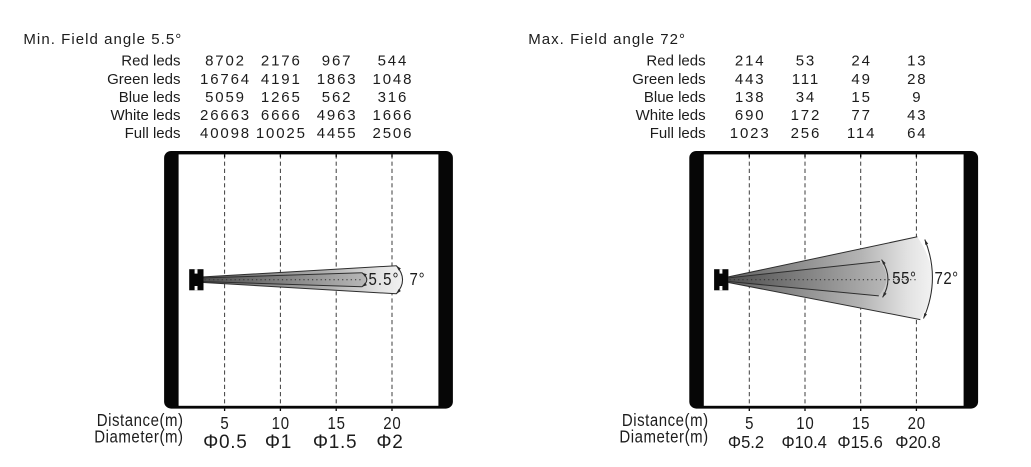 The image size is (1031, 467). I want to click on svg-text: Φ15.6, so click(859, 441).